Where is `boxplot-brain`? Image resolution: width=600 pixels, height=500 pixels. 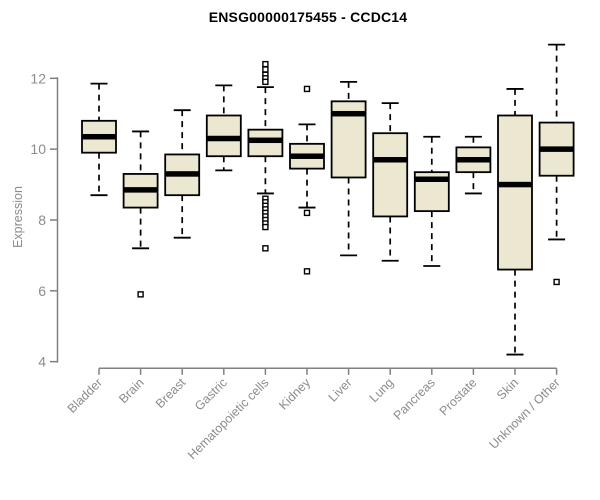 boxplot-brain is located at coordinates (140, 214).